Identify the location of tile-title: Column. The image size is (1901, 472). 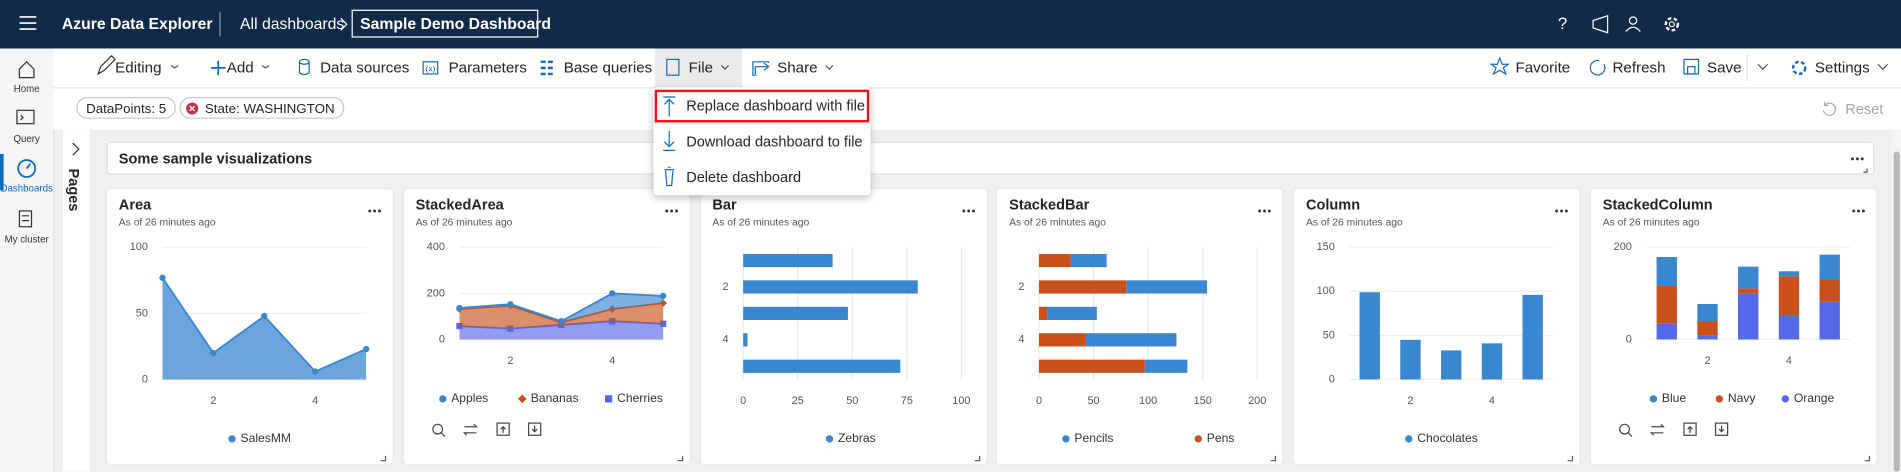
(1333, 205).